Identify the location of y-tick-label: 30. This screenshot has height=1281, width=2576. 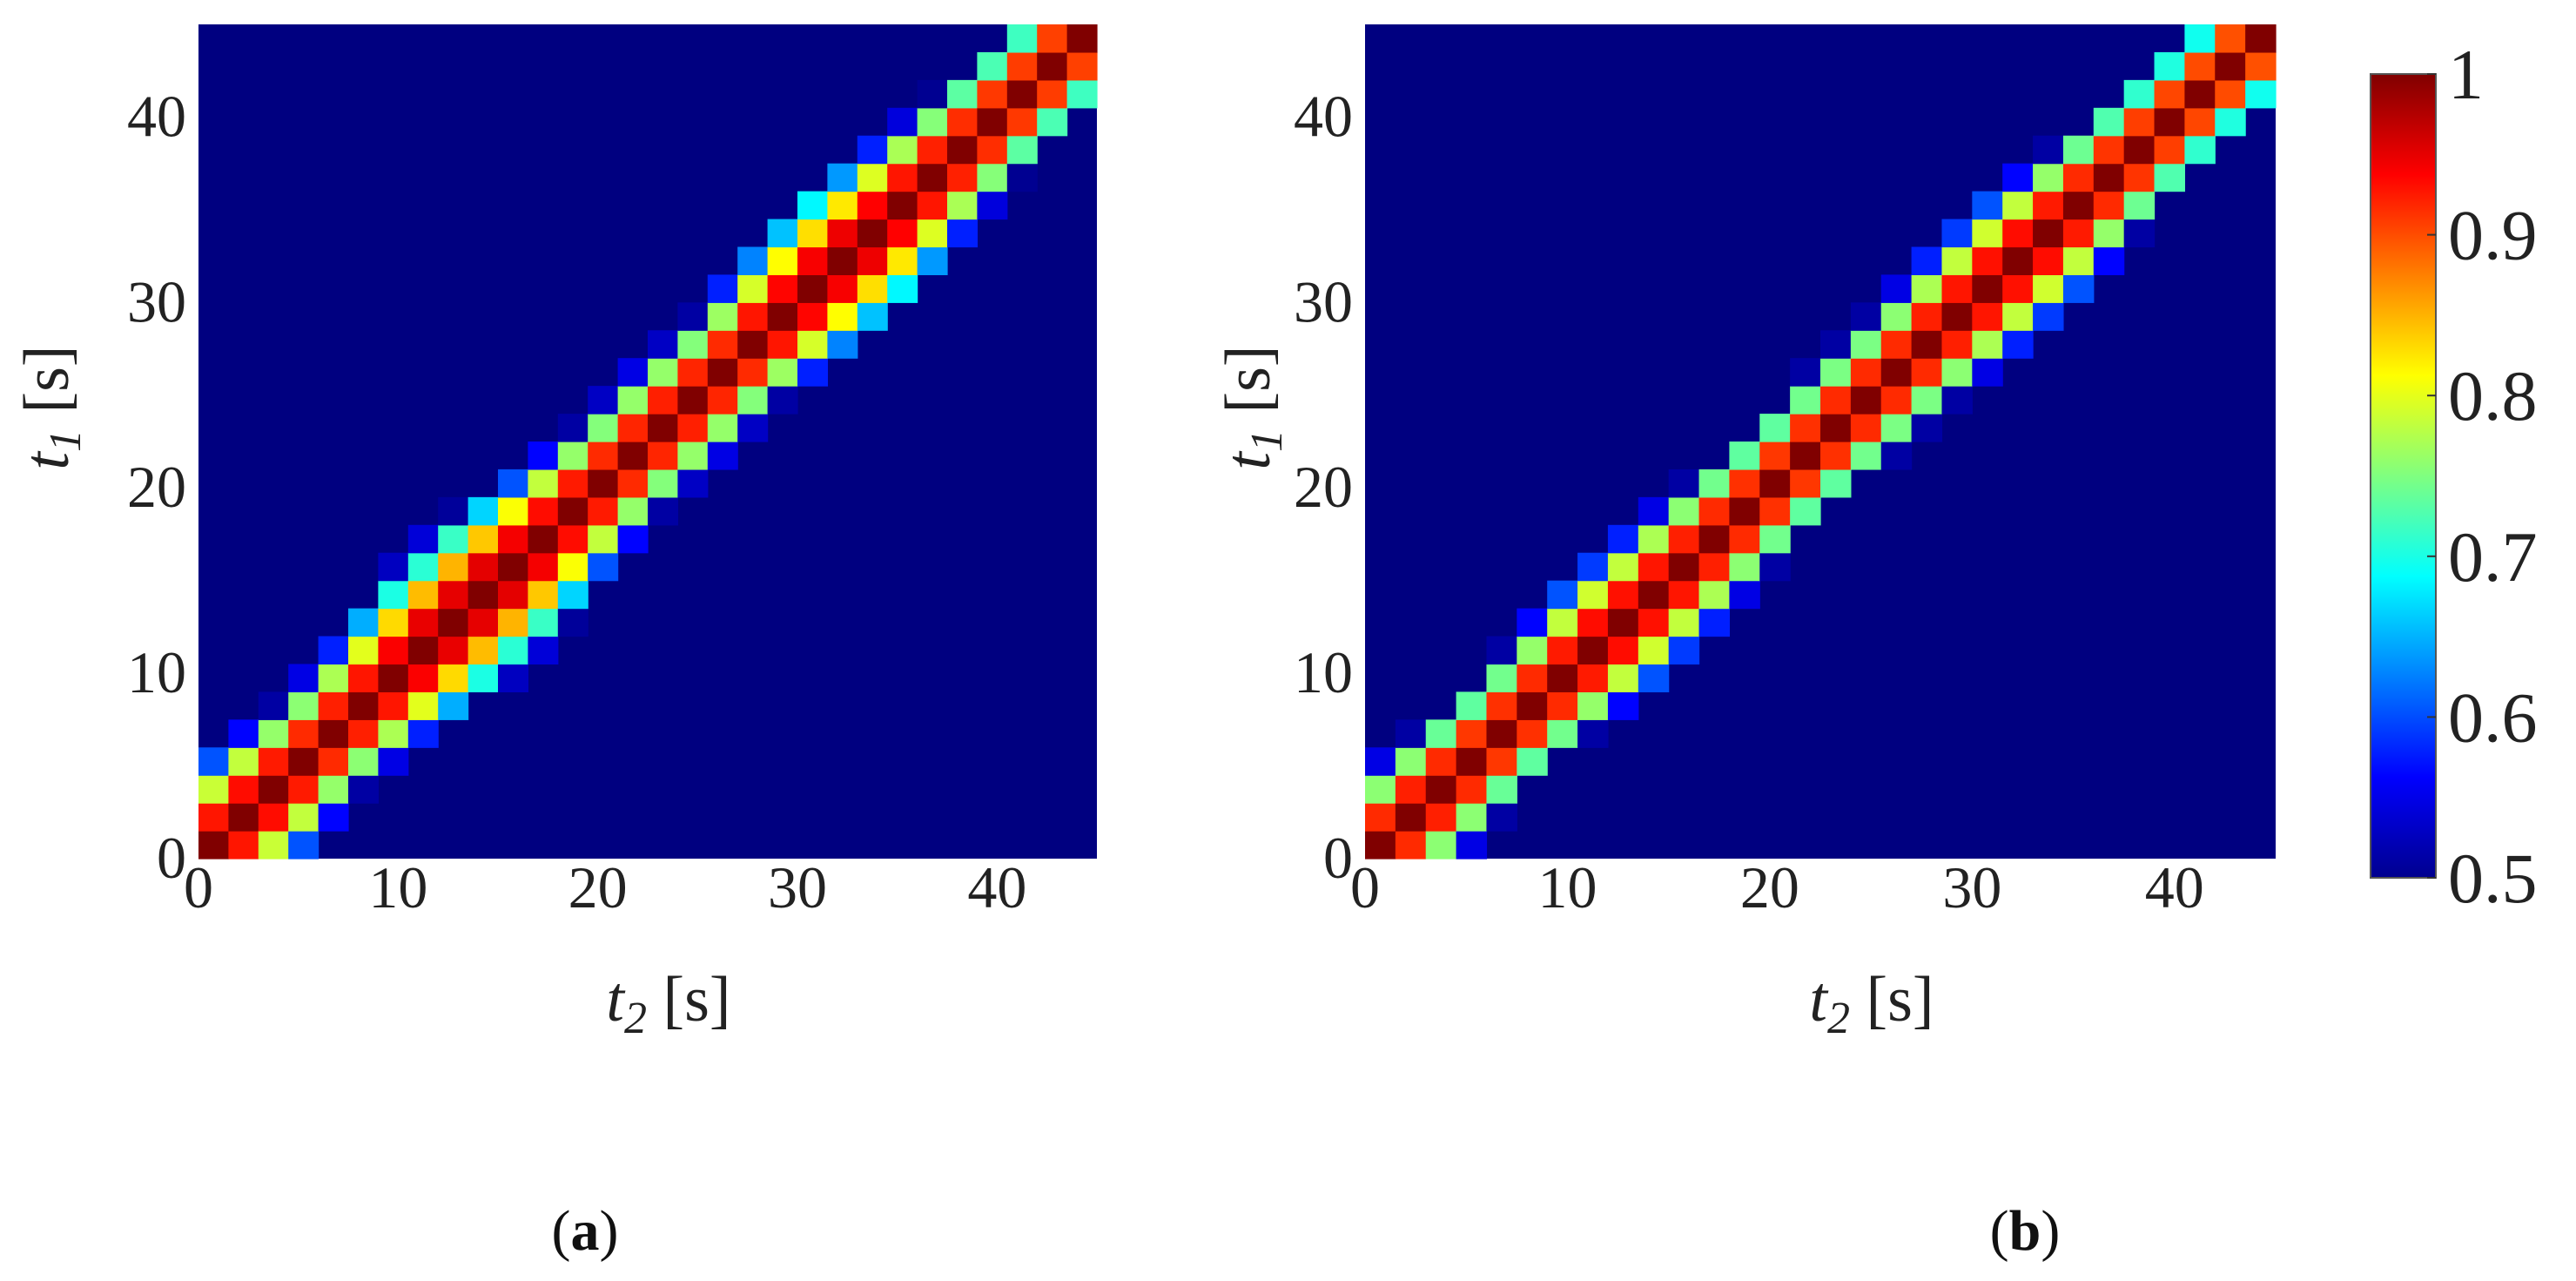
(1323, 301).